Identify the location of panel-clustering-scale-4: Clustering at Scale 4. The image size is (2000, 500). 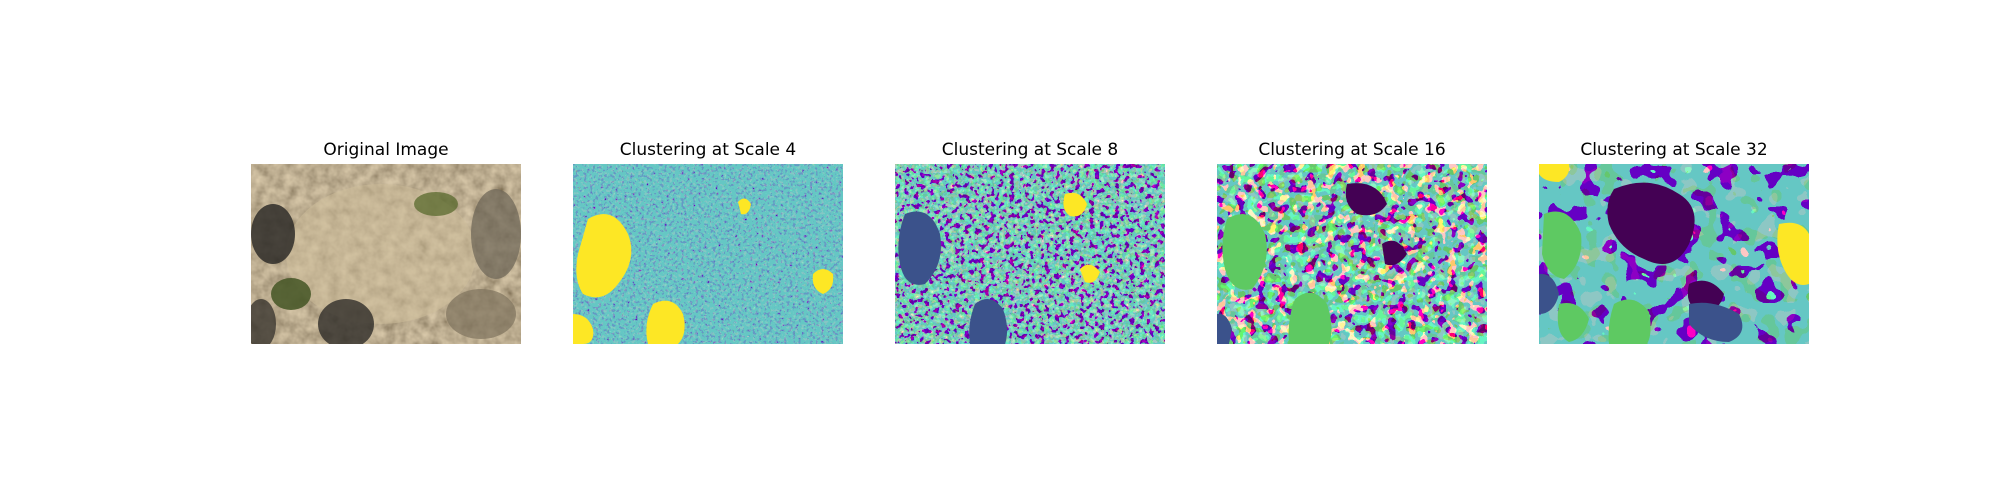
(708, 240).